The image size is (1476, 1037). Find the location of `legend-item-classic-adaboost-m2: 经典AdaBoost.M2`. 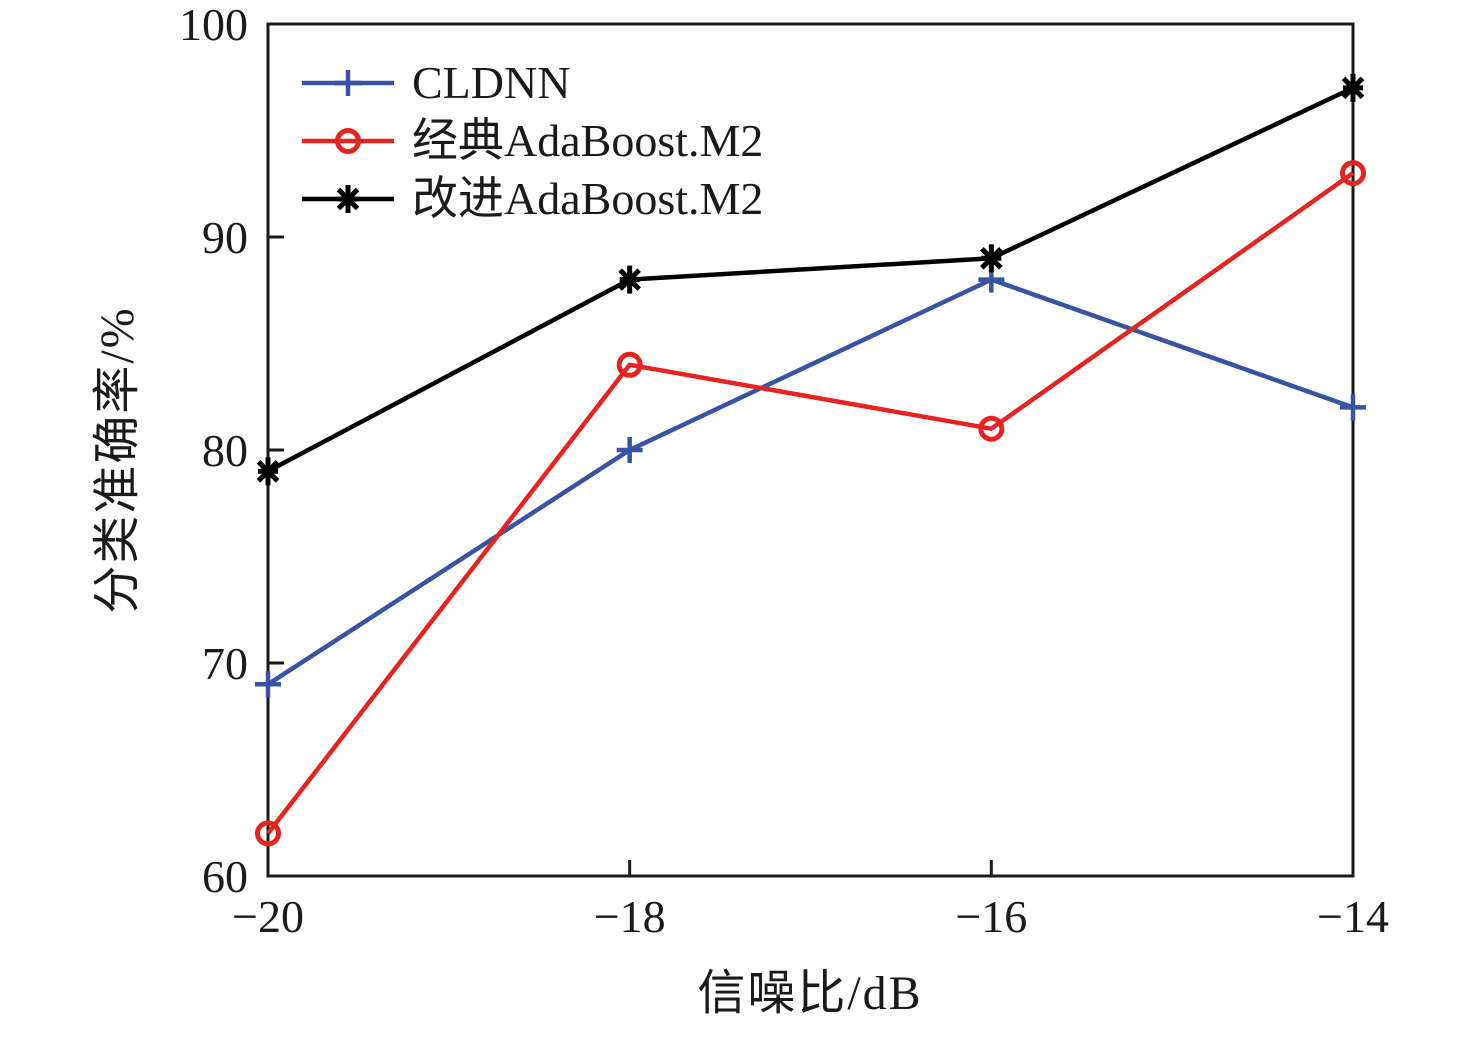

legend-item-classic-adaboost-m2: 经典AdaBoost.M2 is located at coordinates (531, 141).